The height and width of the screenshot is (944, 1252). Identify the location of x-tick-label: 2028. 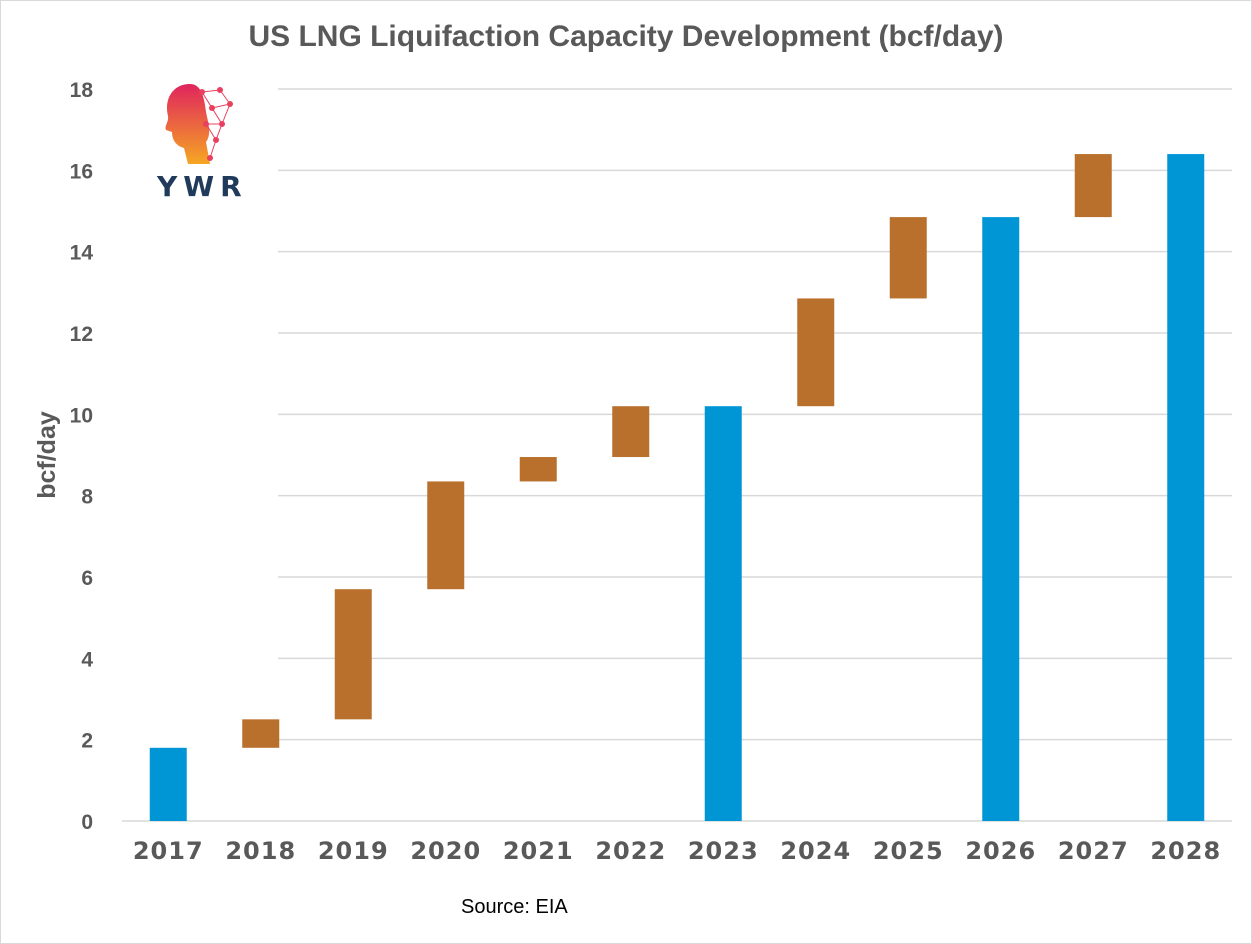
(1185, 851).